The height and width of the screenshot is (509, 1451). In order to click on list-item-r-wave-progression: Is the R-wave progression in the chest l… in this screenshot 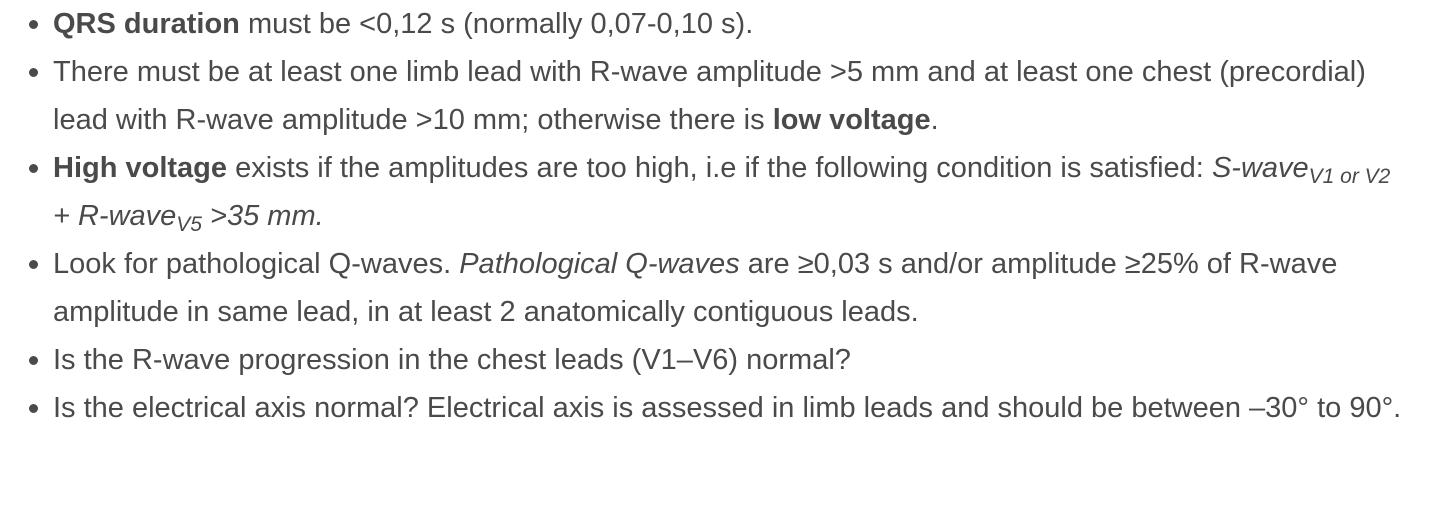, I will do `click(716, 360)`.